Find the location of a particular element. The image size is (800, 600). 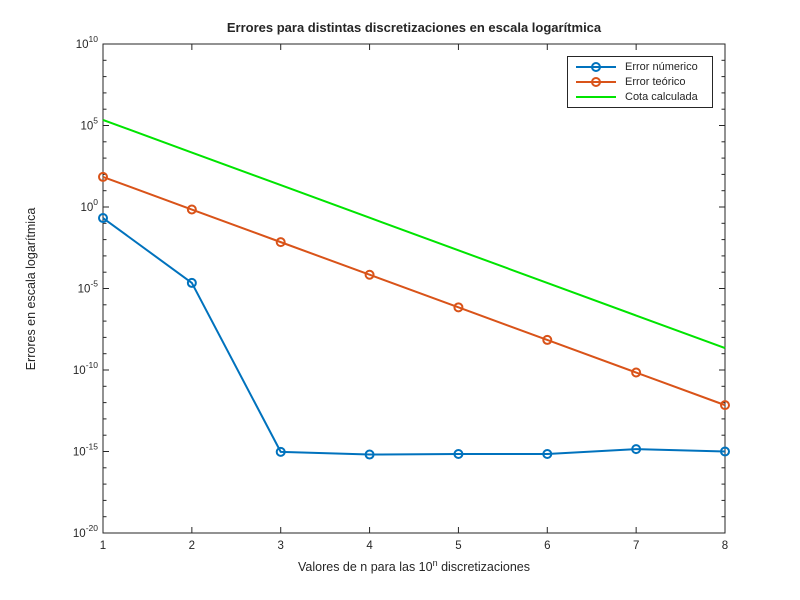

legend-marker-circle-blue is located at coordinates (596, 66).